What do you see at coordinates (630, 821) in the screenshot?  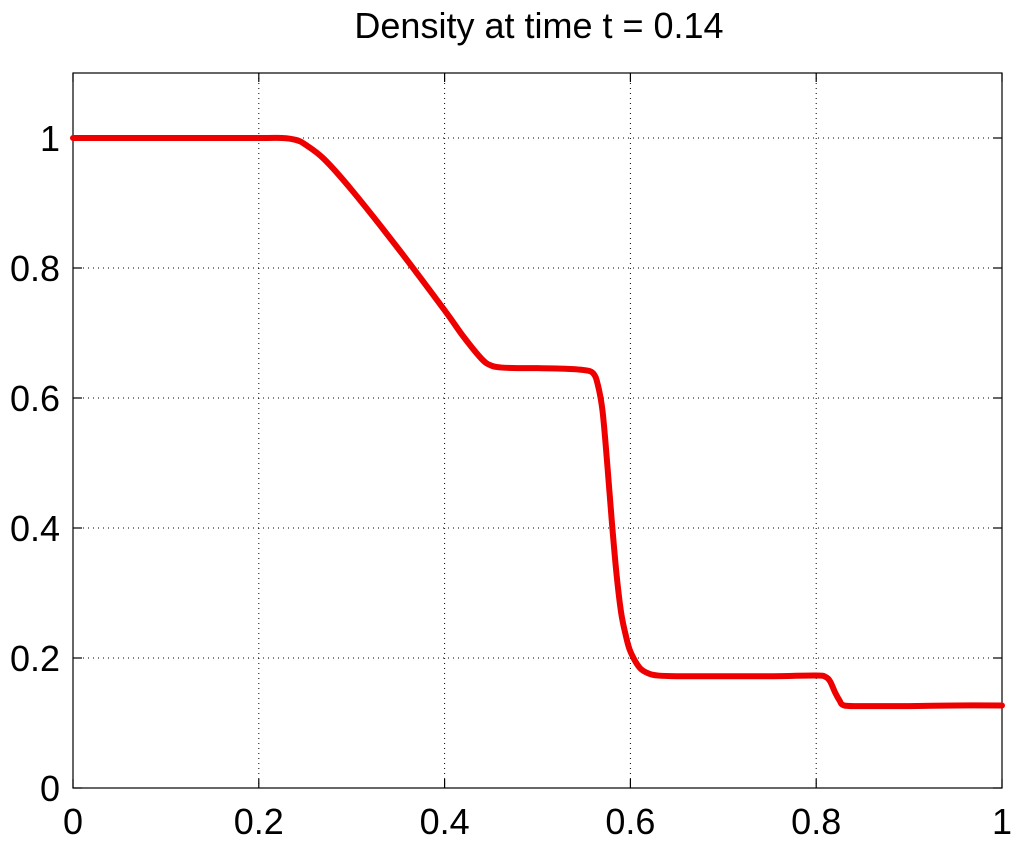 I see `x-tick-label: 0.6` at bounding box center [630, 821].